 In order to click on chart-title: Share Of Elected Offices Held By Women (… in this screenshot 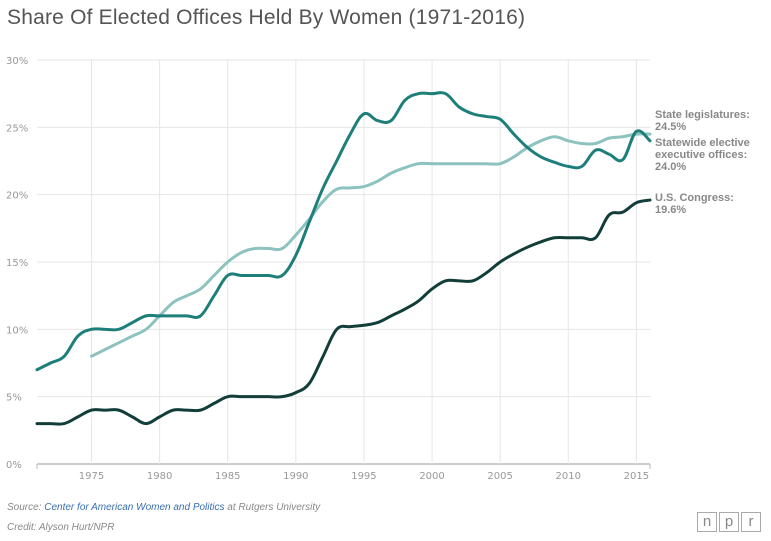, I will do `click(266, 17)`.